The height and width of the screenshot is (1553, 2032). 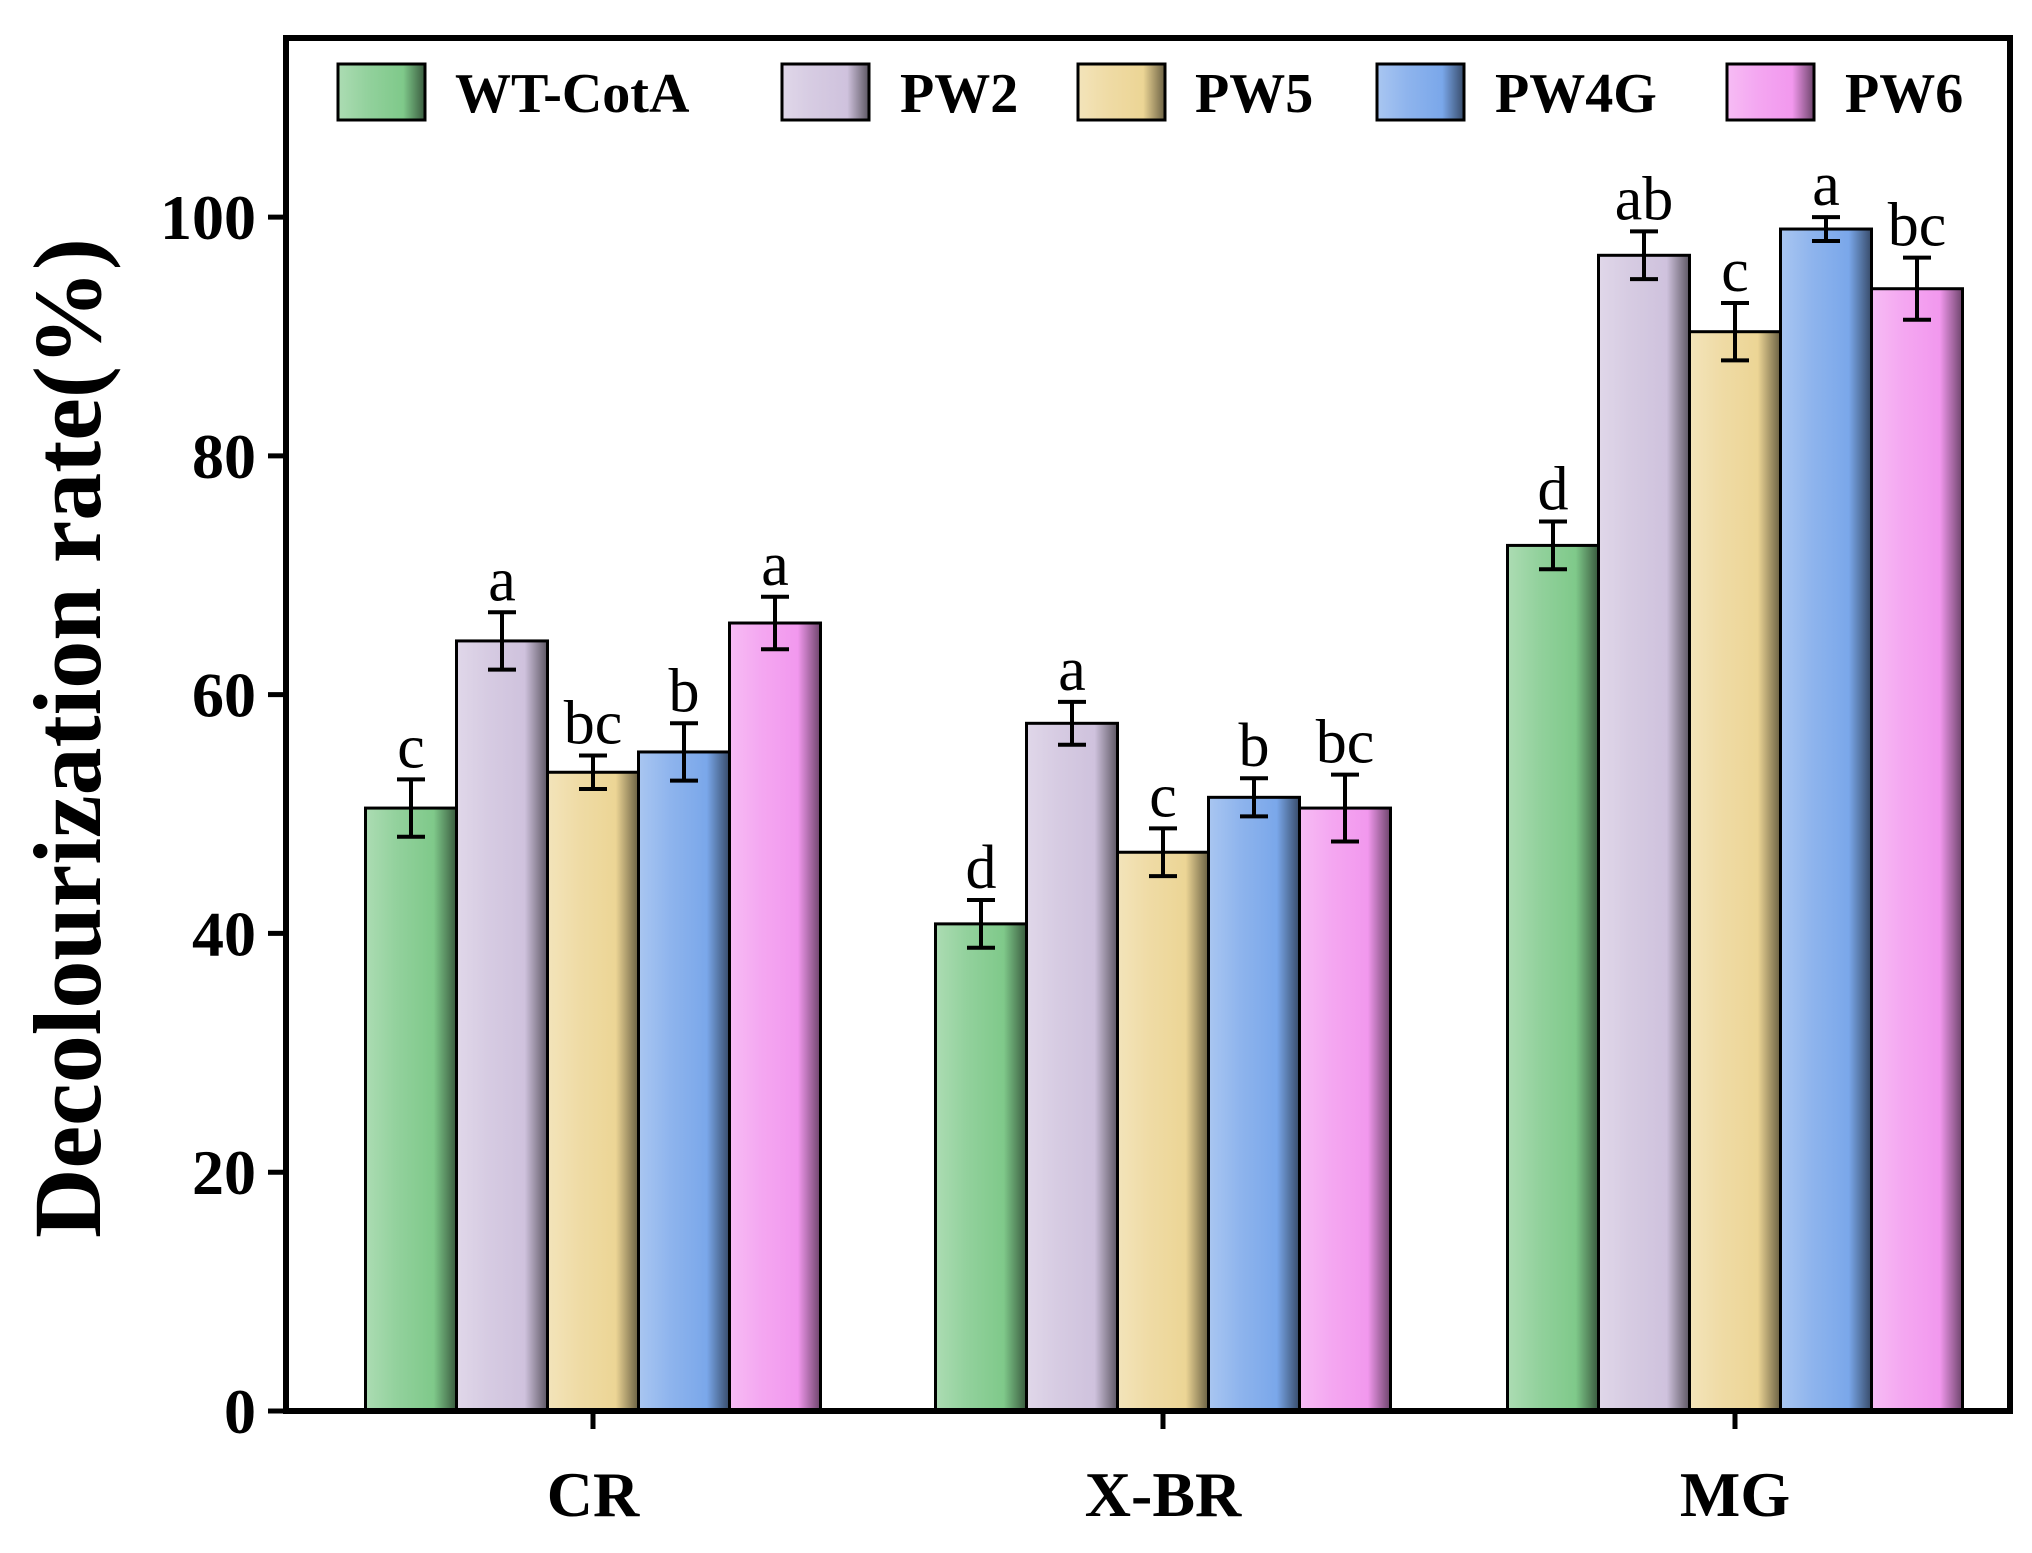 I want to click on error-bar-x-br-wt-cota, so click(x=981, y=924).